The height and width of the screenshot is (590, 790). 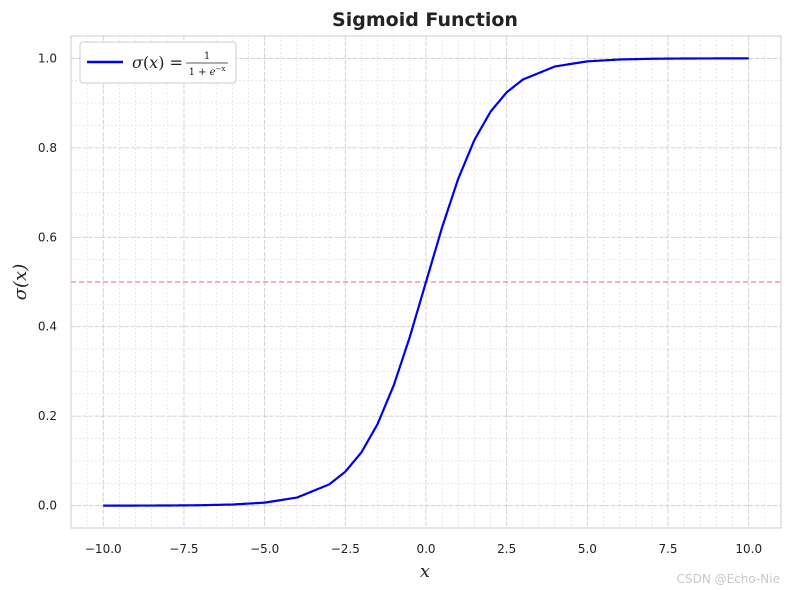 What do you see at coordinates (425, 20) in the screenshot?
I see `chart-title: Sigmoid Function` at bounding box center [425, 20].